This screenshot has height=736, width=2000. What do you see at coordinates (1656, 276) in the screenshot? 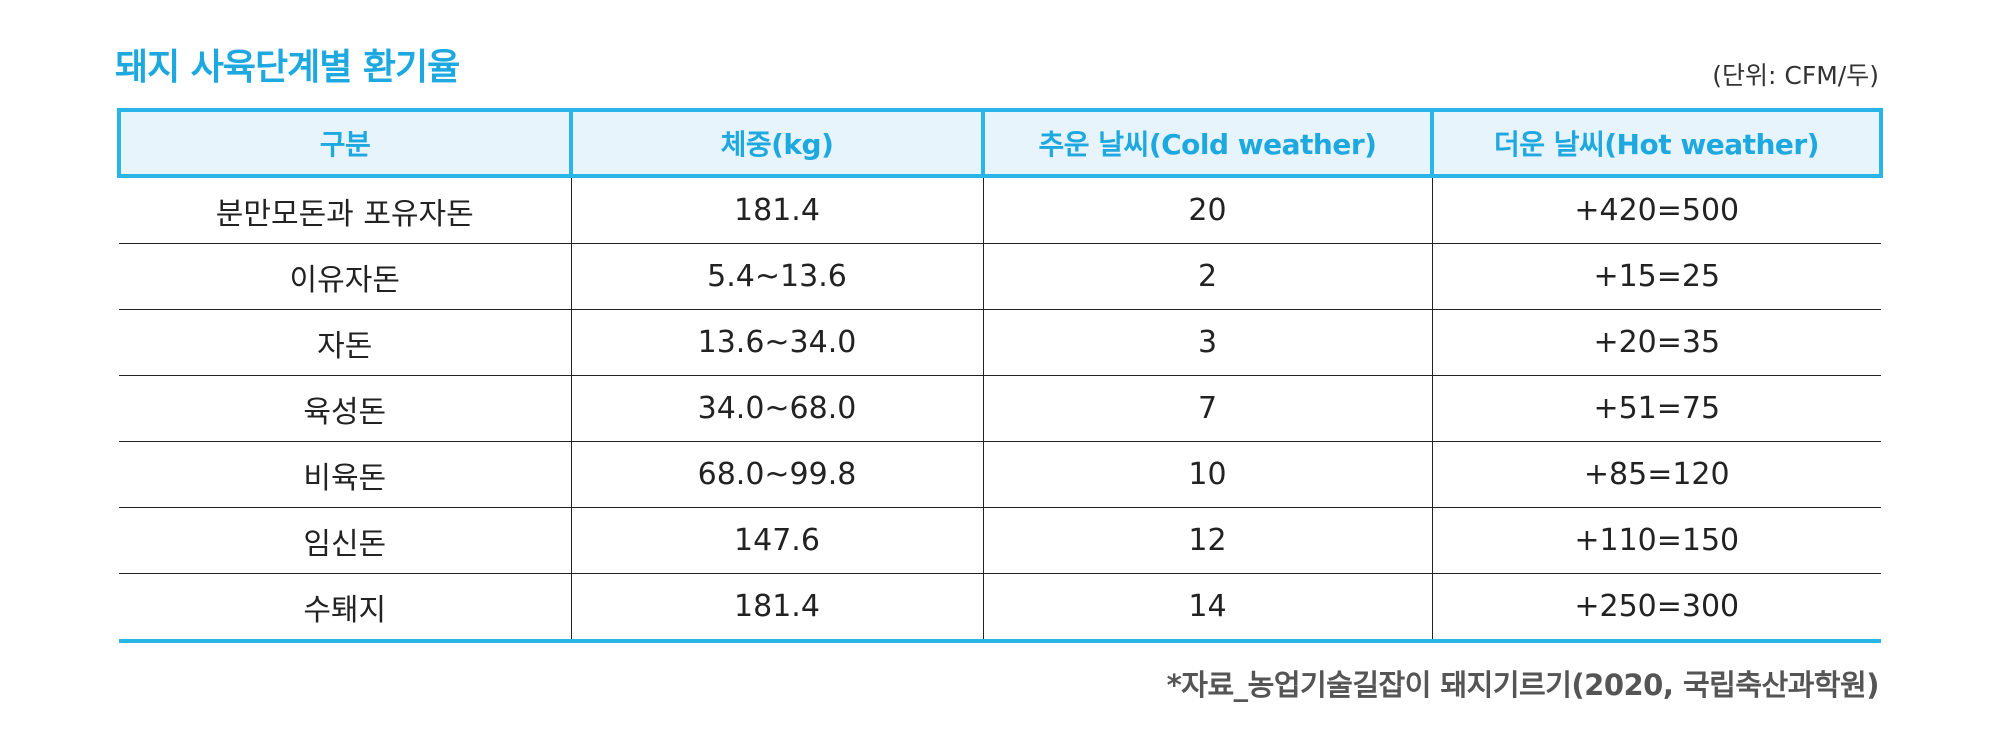
I see `table-cell: +15=25` at bounding box center [1656, 276].